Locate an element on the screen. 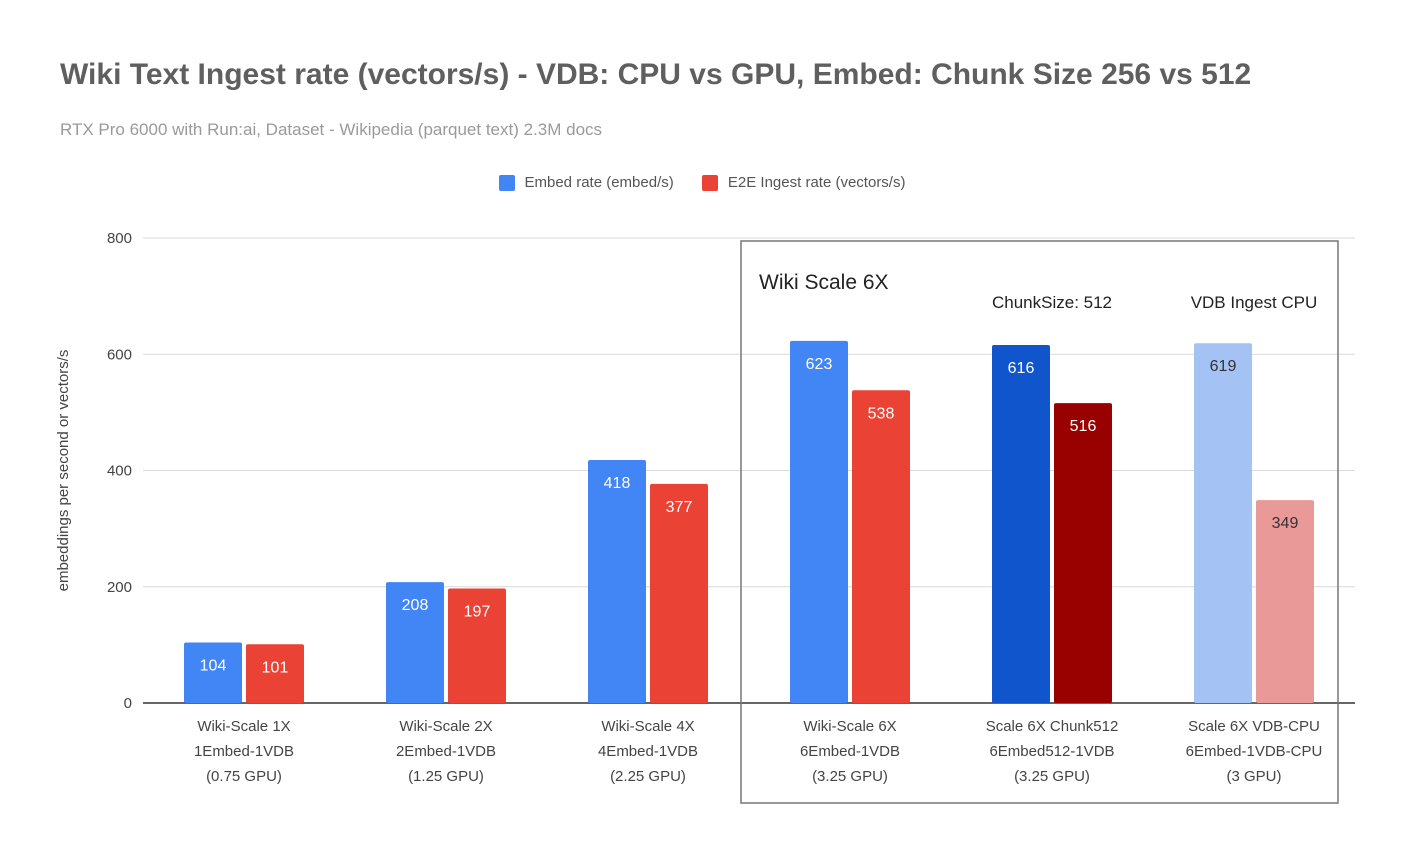  x-tick-label: 2Embed-1VDB is located at coordinates (446, 751).